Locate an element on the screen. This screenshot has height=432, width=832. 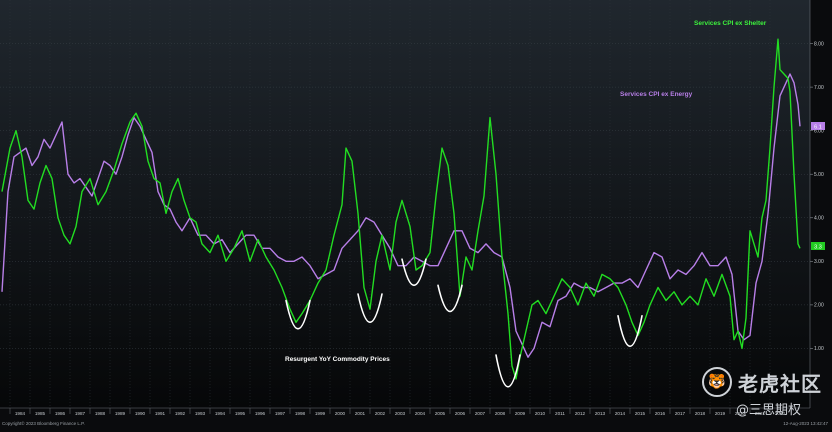
badge-shelter-value: 3.3 is located at coordinates (818, 248).